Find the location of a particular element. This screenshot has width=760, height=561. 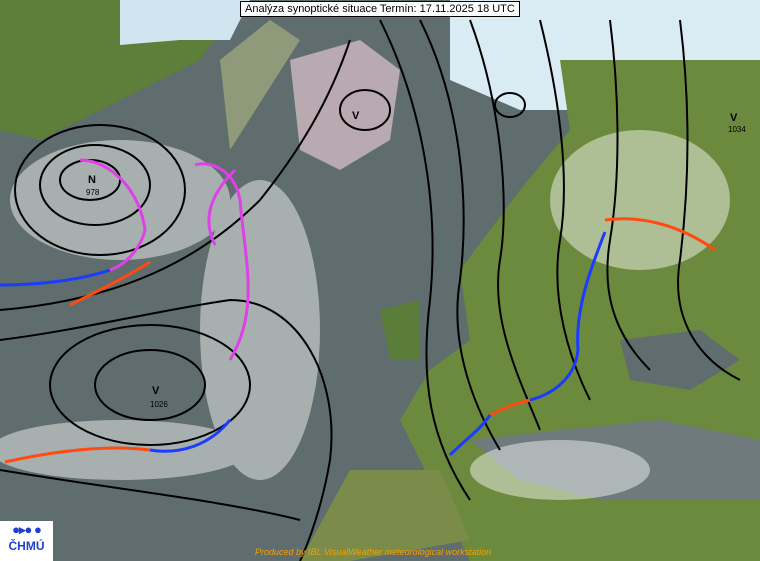

low-pressure-value: 978 is located at coordinates (93, 192).